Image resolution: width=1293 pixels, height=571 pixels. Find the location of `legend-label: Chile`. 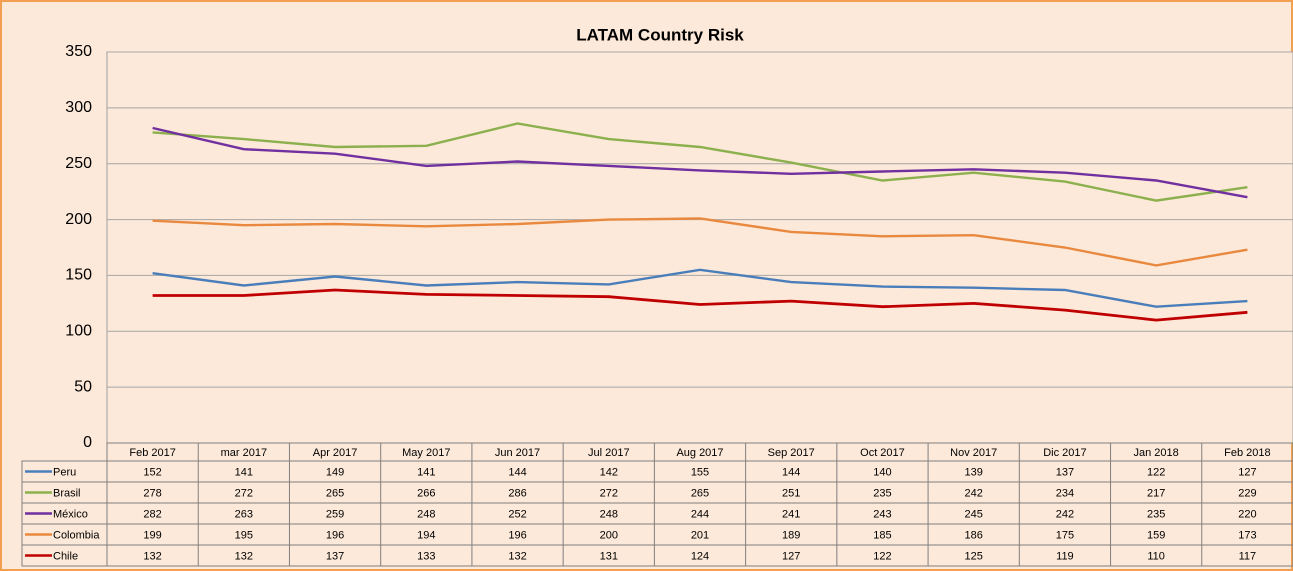

legend-label: Chile is located at coordinates (65, 556).